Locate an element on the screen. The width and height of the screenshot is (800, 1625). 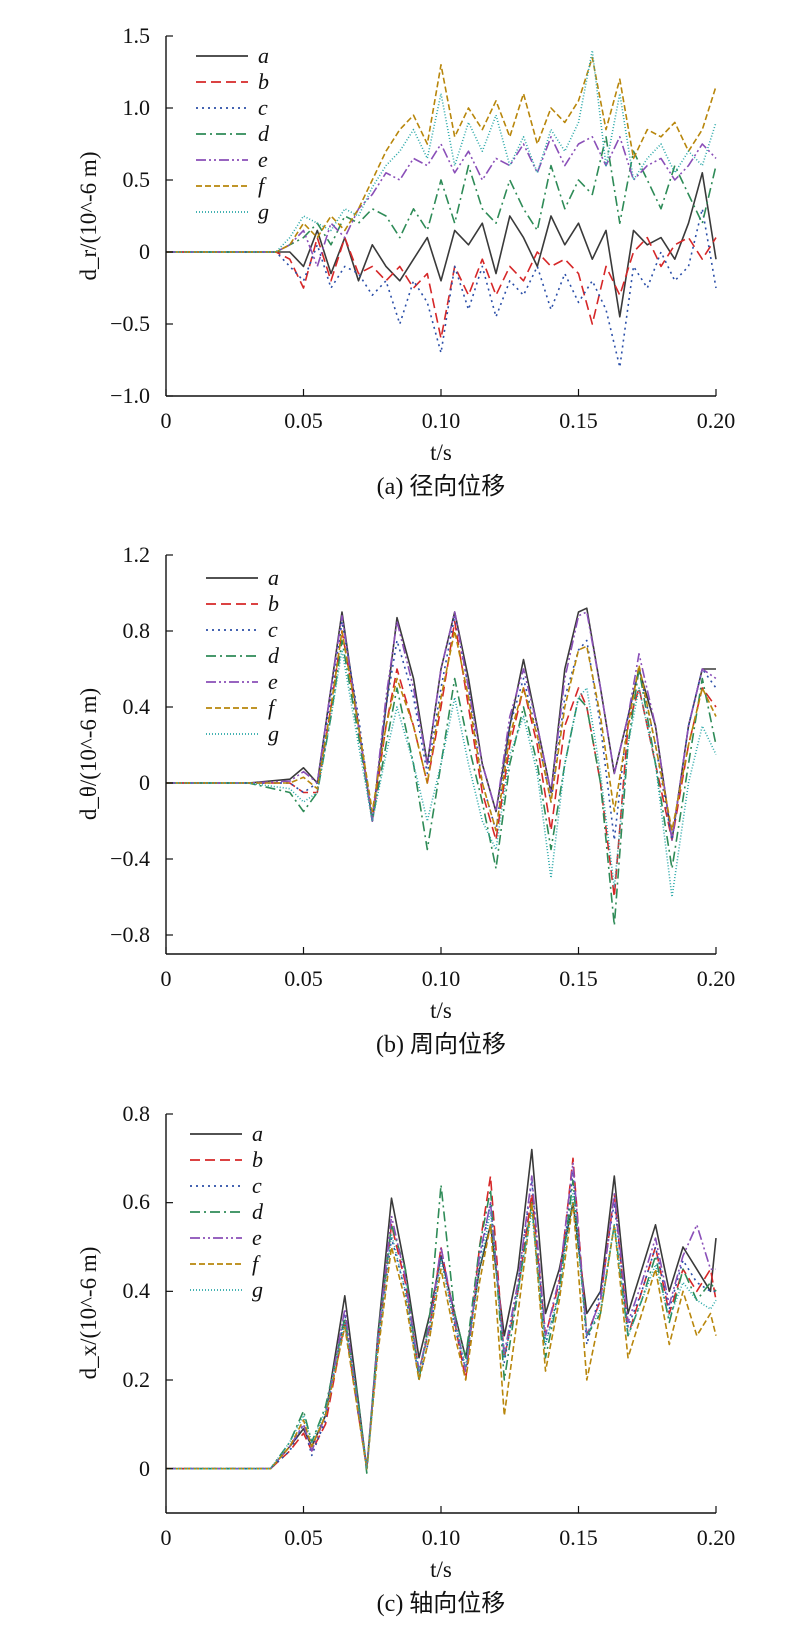
panel-a-legend-label-a: a is located at coordinates (263, 55).